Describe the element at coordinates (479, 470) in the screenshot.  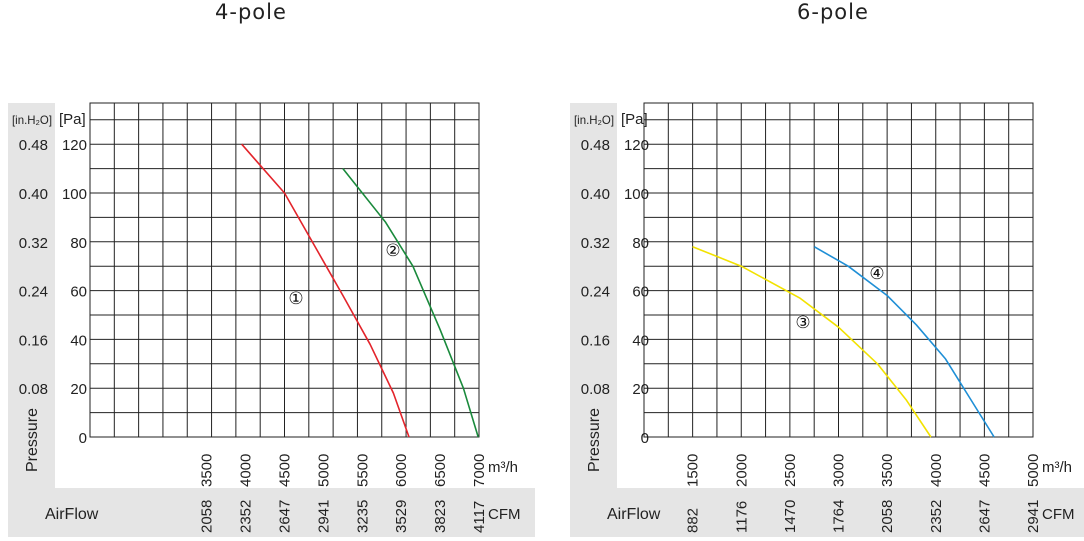
I see `x-tick-label: 7000` at that location.